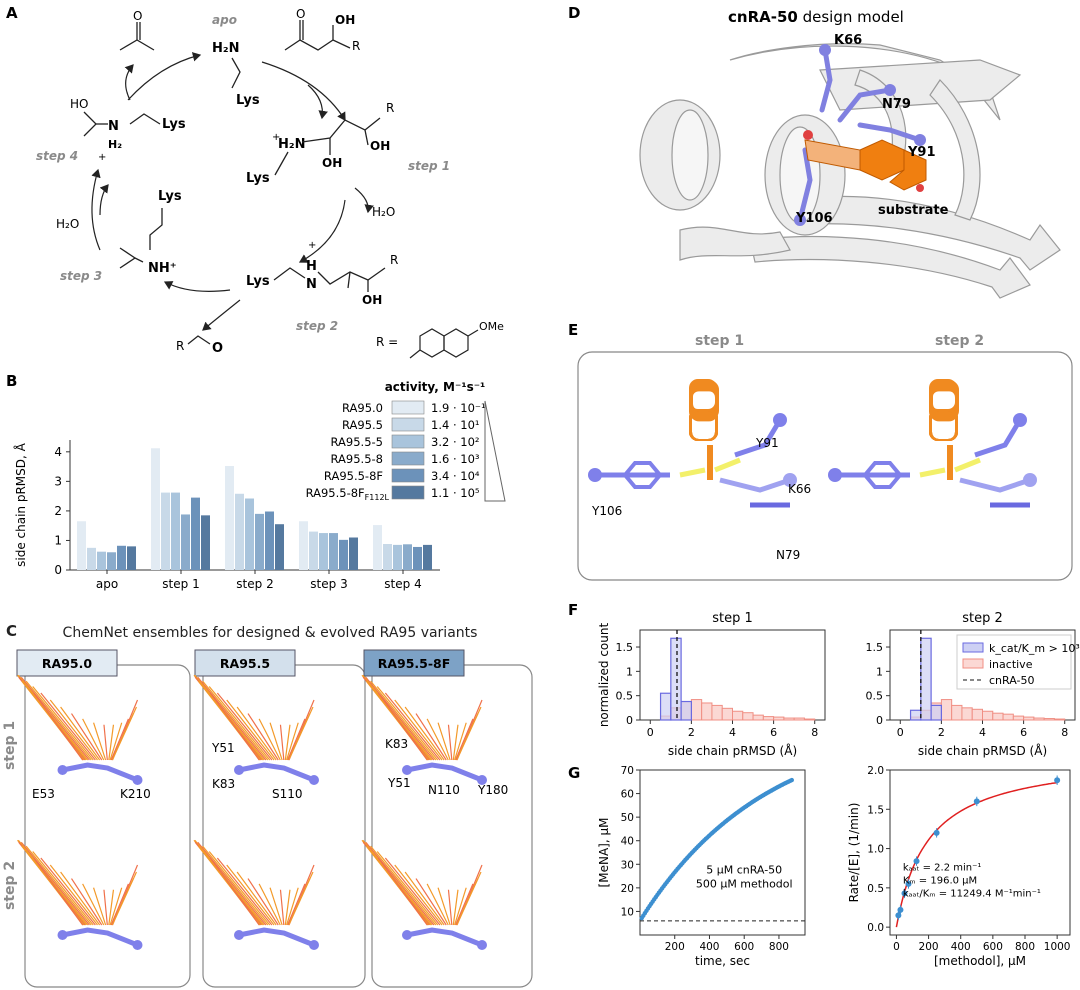  What do you see at coordinates (12, 631) in the screenshot?
I see `panel-letter-c: C` at bounding box center [12, 631].